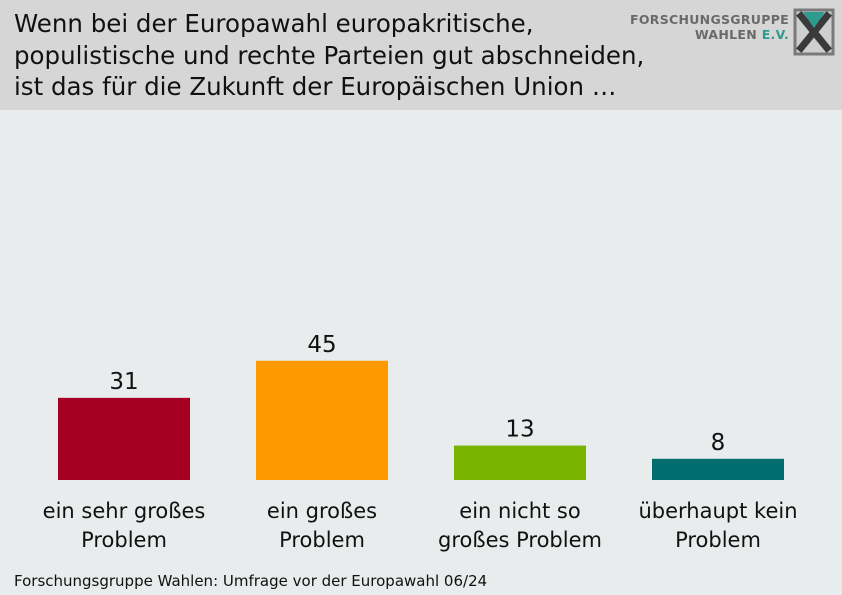 Image resolution: width=842 pixels, height=595 pixels. I want to click on category-label-line: großes Problem, so click(520, 540).